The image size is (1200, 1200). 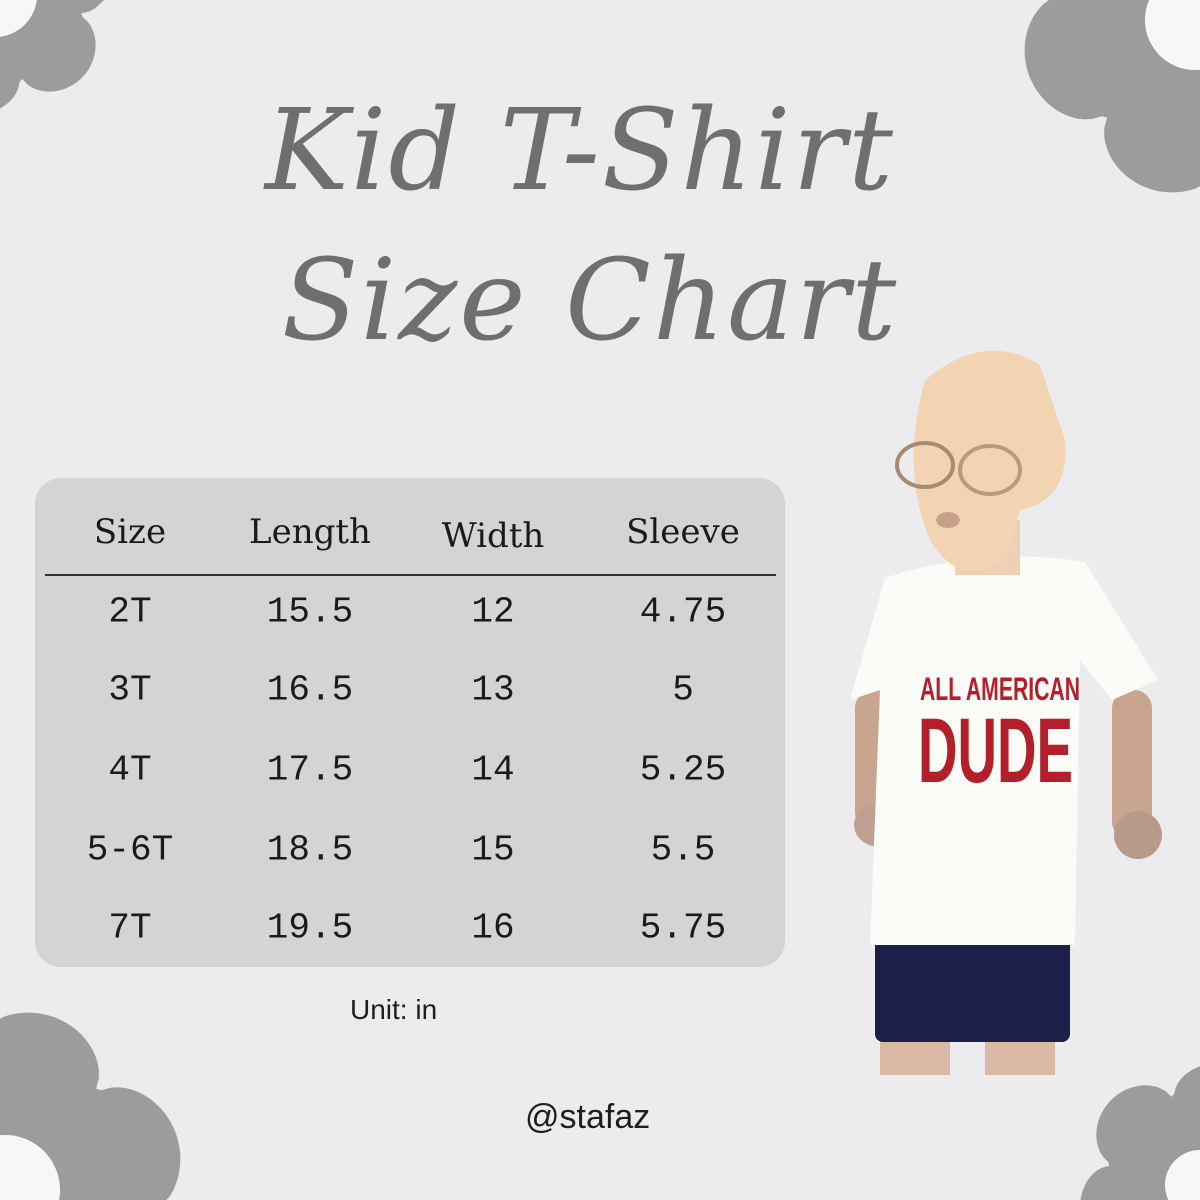 I want to click on shirt-print-line1: ALL AMERICAN, so click(x=1000, y=689).